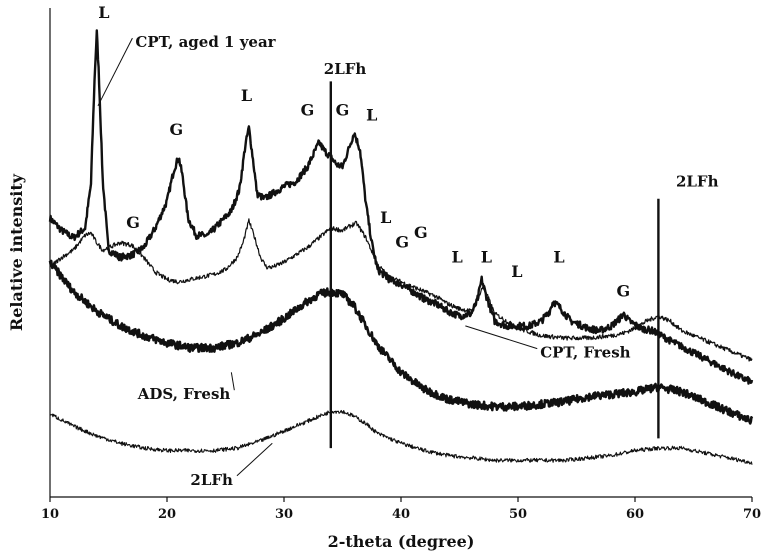  What do you see at coordinates (371, 114) in the screenshot?
I see `peak-label-l-7: L` at bounding box center [371, 114].